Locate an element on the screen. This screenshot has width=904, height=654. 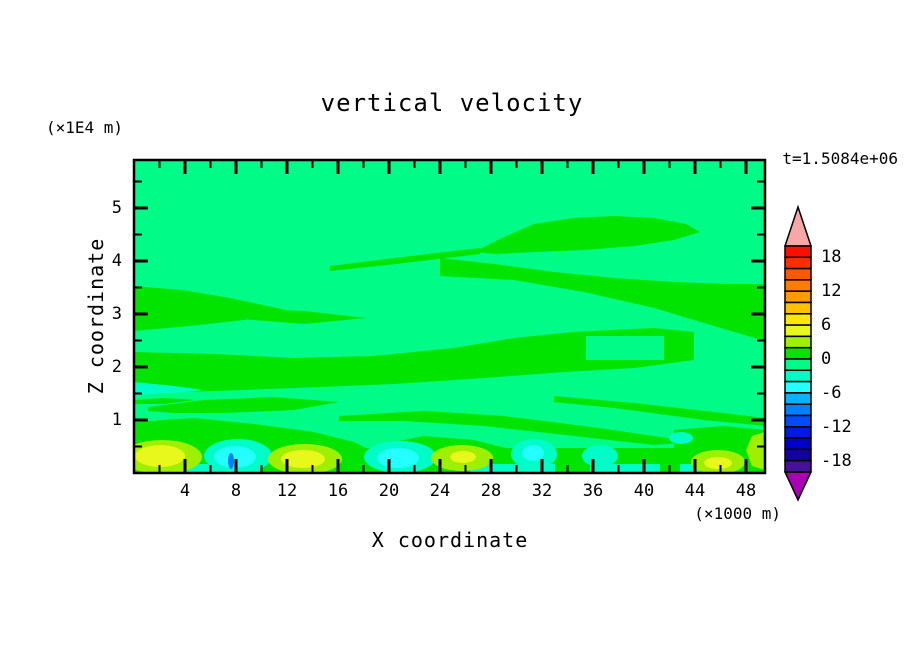
y-tick-label-1: 1 is located at coordinates (116, 420).